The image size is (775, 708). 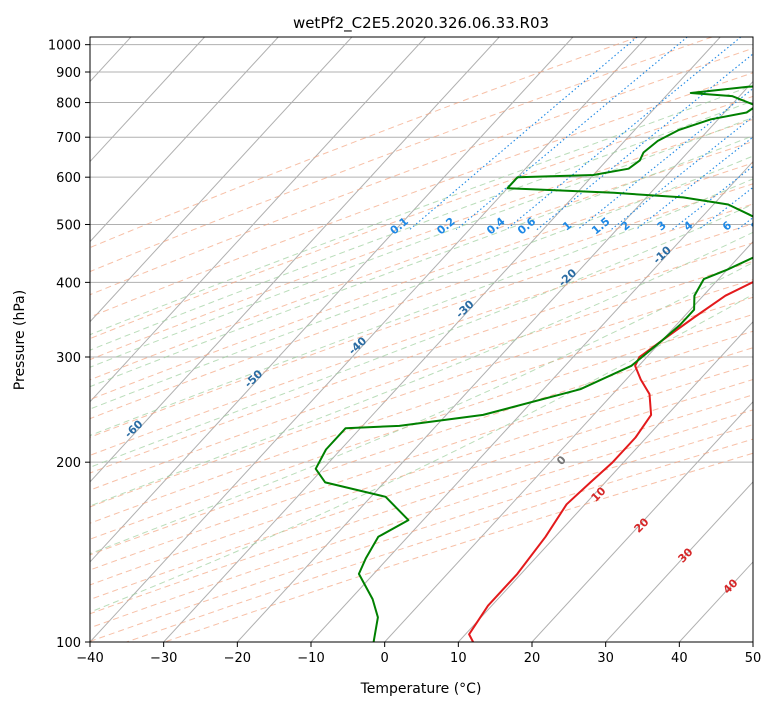 I want to click on mixing-ratio-label: 10, so click(x=771, y=226).